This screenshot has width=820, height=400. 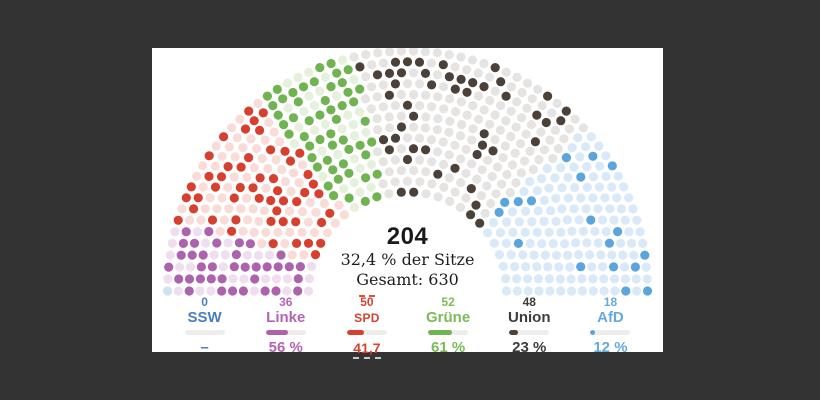 What do you see at coordinates (285, 327) in the screenshot?
I see `legend-party-linke: 36 Linke 56 %` at bounding box center [285, 327].